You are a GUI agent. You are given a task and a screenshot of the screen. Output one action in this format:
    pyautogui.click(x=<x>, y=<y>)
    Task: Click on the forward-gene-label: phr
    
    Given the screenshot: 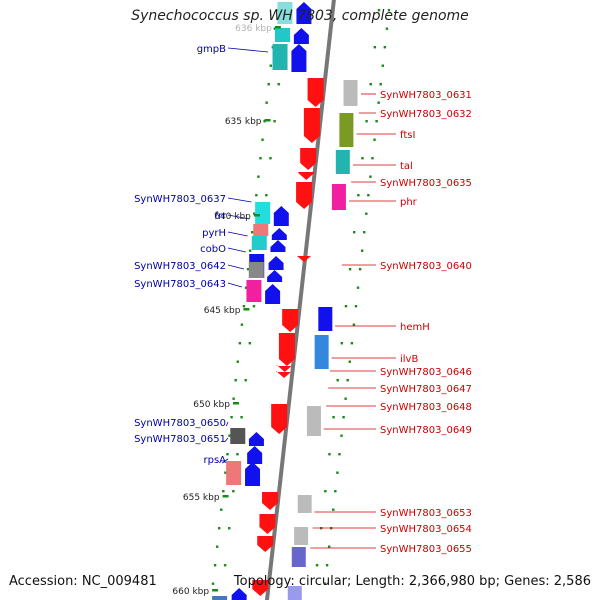 What is the action you would take?
    pyautogui.click(x=409, y=202)
    